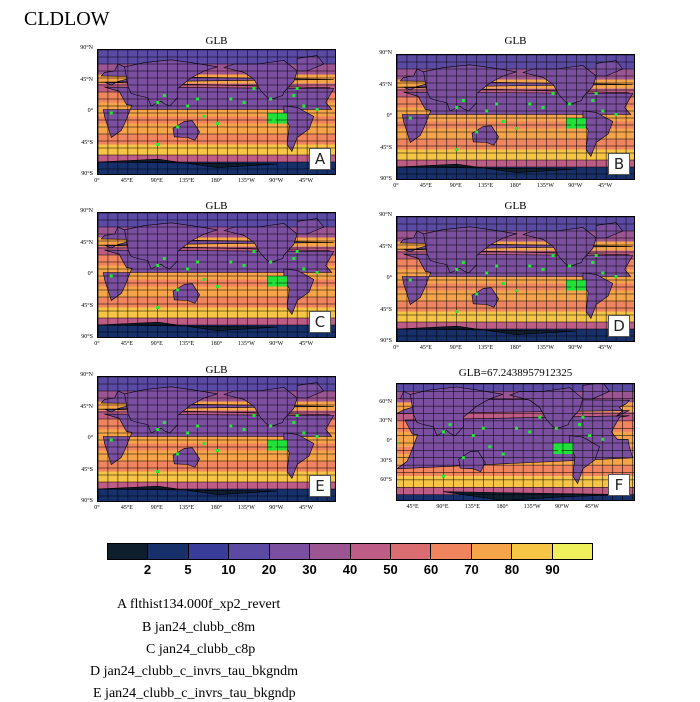 Image resolution: width=700 pixels, height=702 pixels. Describe the element at coordinates (199, 604) in the screenshot. I see `legend-item-a: A flthist134.000f_xp2_revert` at that location.